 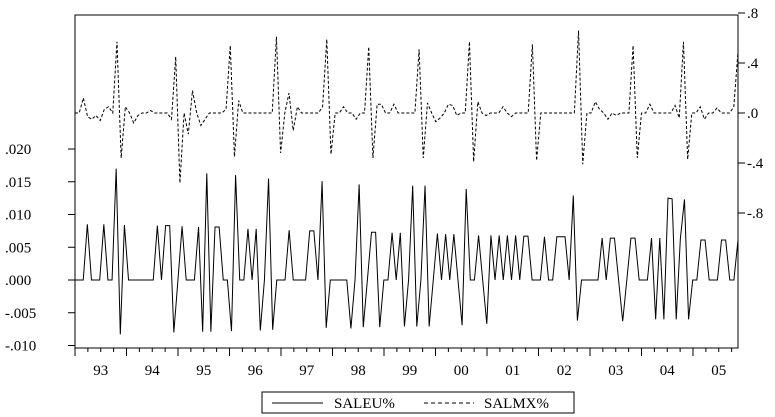 I want to click on x-tick-label: 95, so click(x=203, y=371).